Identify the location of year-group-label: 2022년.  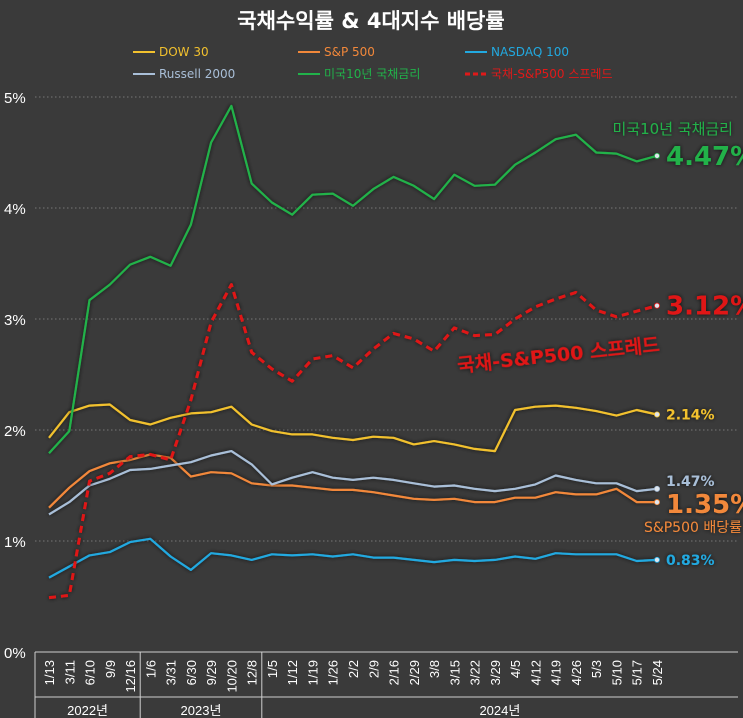
(87, 710).